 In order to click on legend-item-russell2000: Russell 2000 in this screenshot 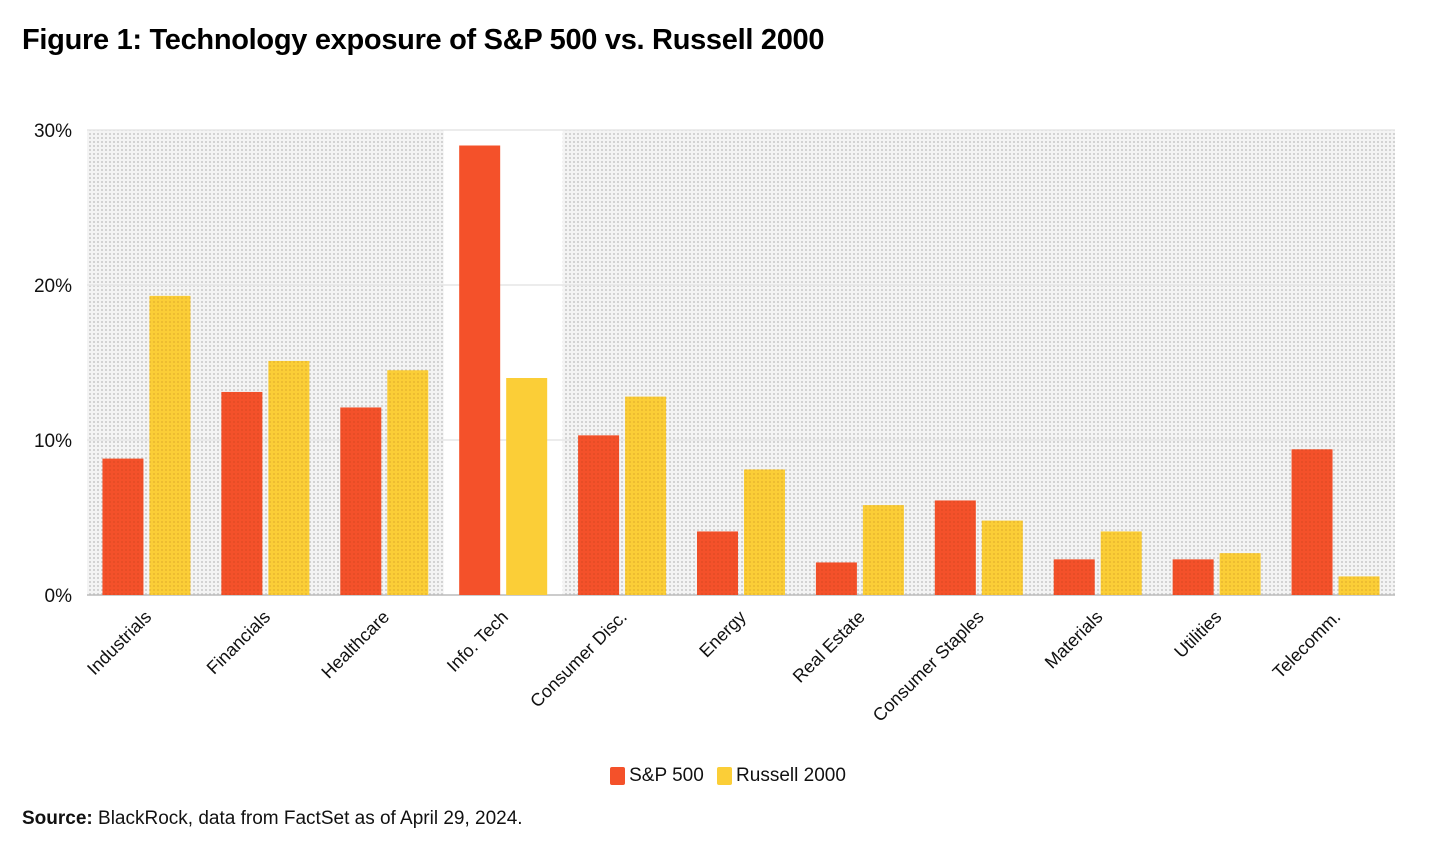, I will do `click(781, 776)`.